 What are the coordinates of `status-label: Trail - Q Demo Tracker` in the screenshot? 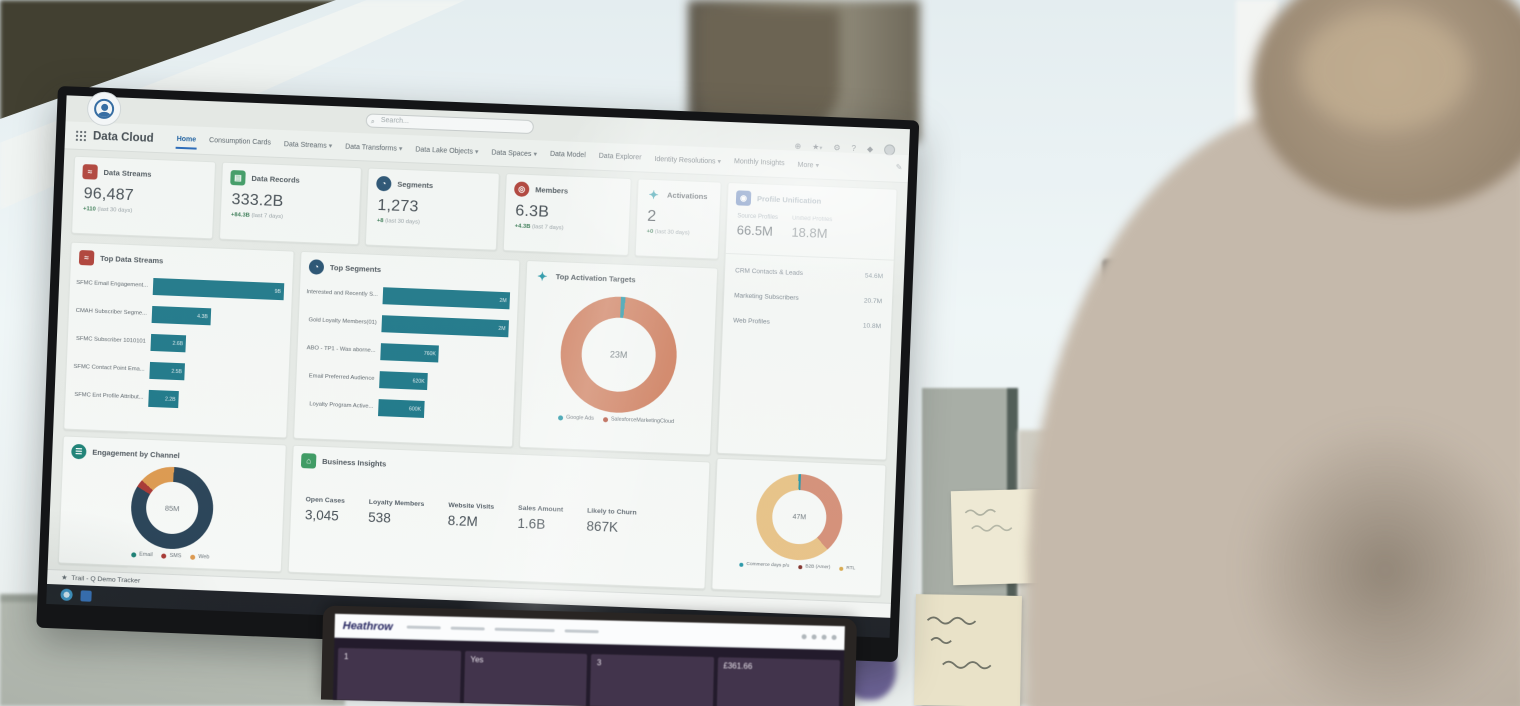 It's located at (106, 579).